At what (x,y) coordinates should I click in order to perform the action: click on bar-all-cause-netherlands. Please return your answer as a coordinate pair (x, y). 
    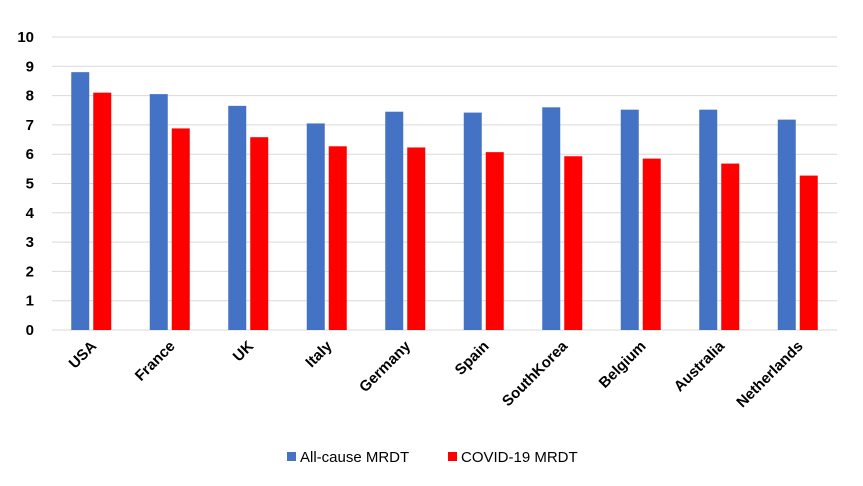
    Looking at the image, I should click on (786, 224).